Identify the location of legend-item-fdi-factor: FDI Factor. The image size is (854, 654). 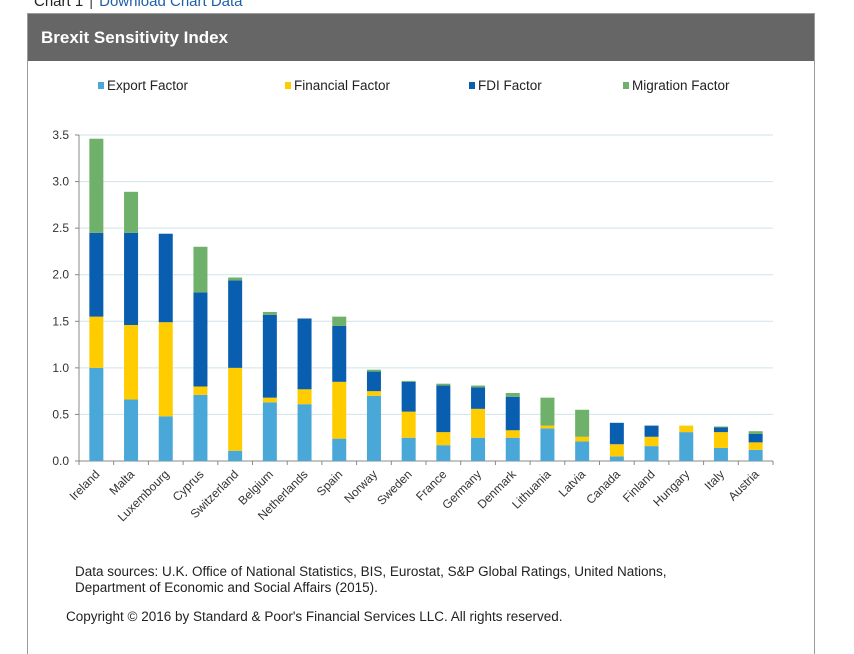
(505, 85).